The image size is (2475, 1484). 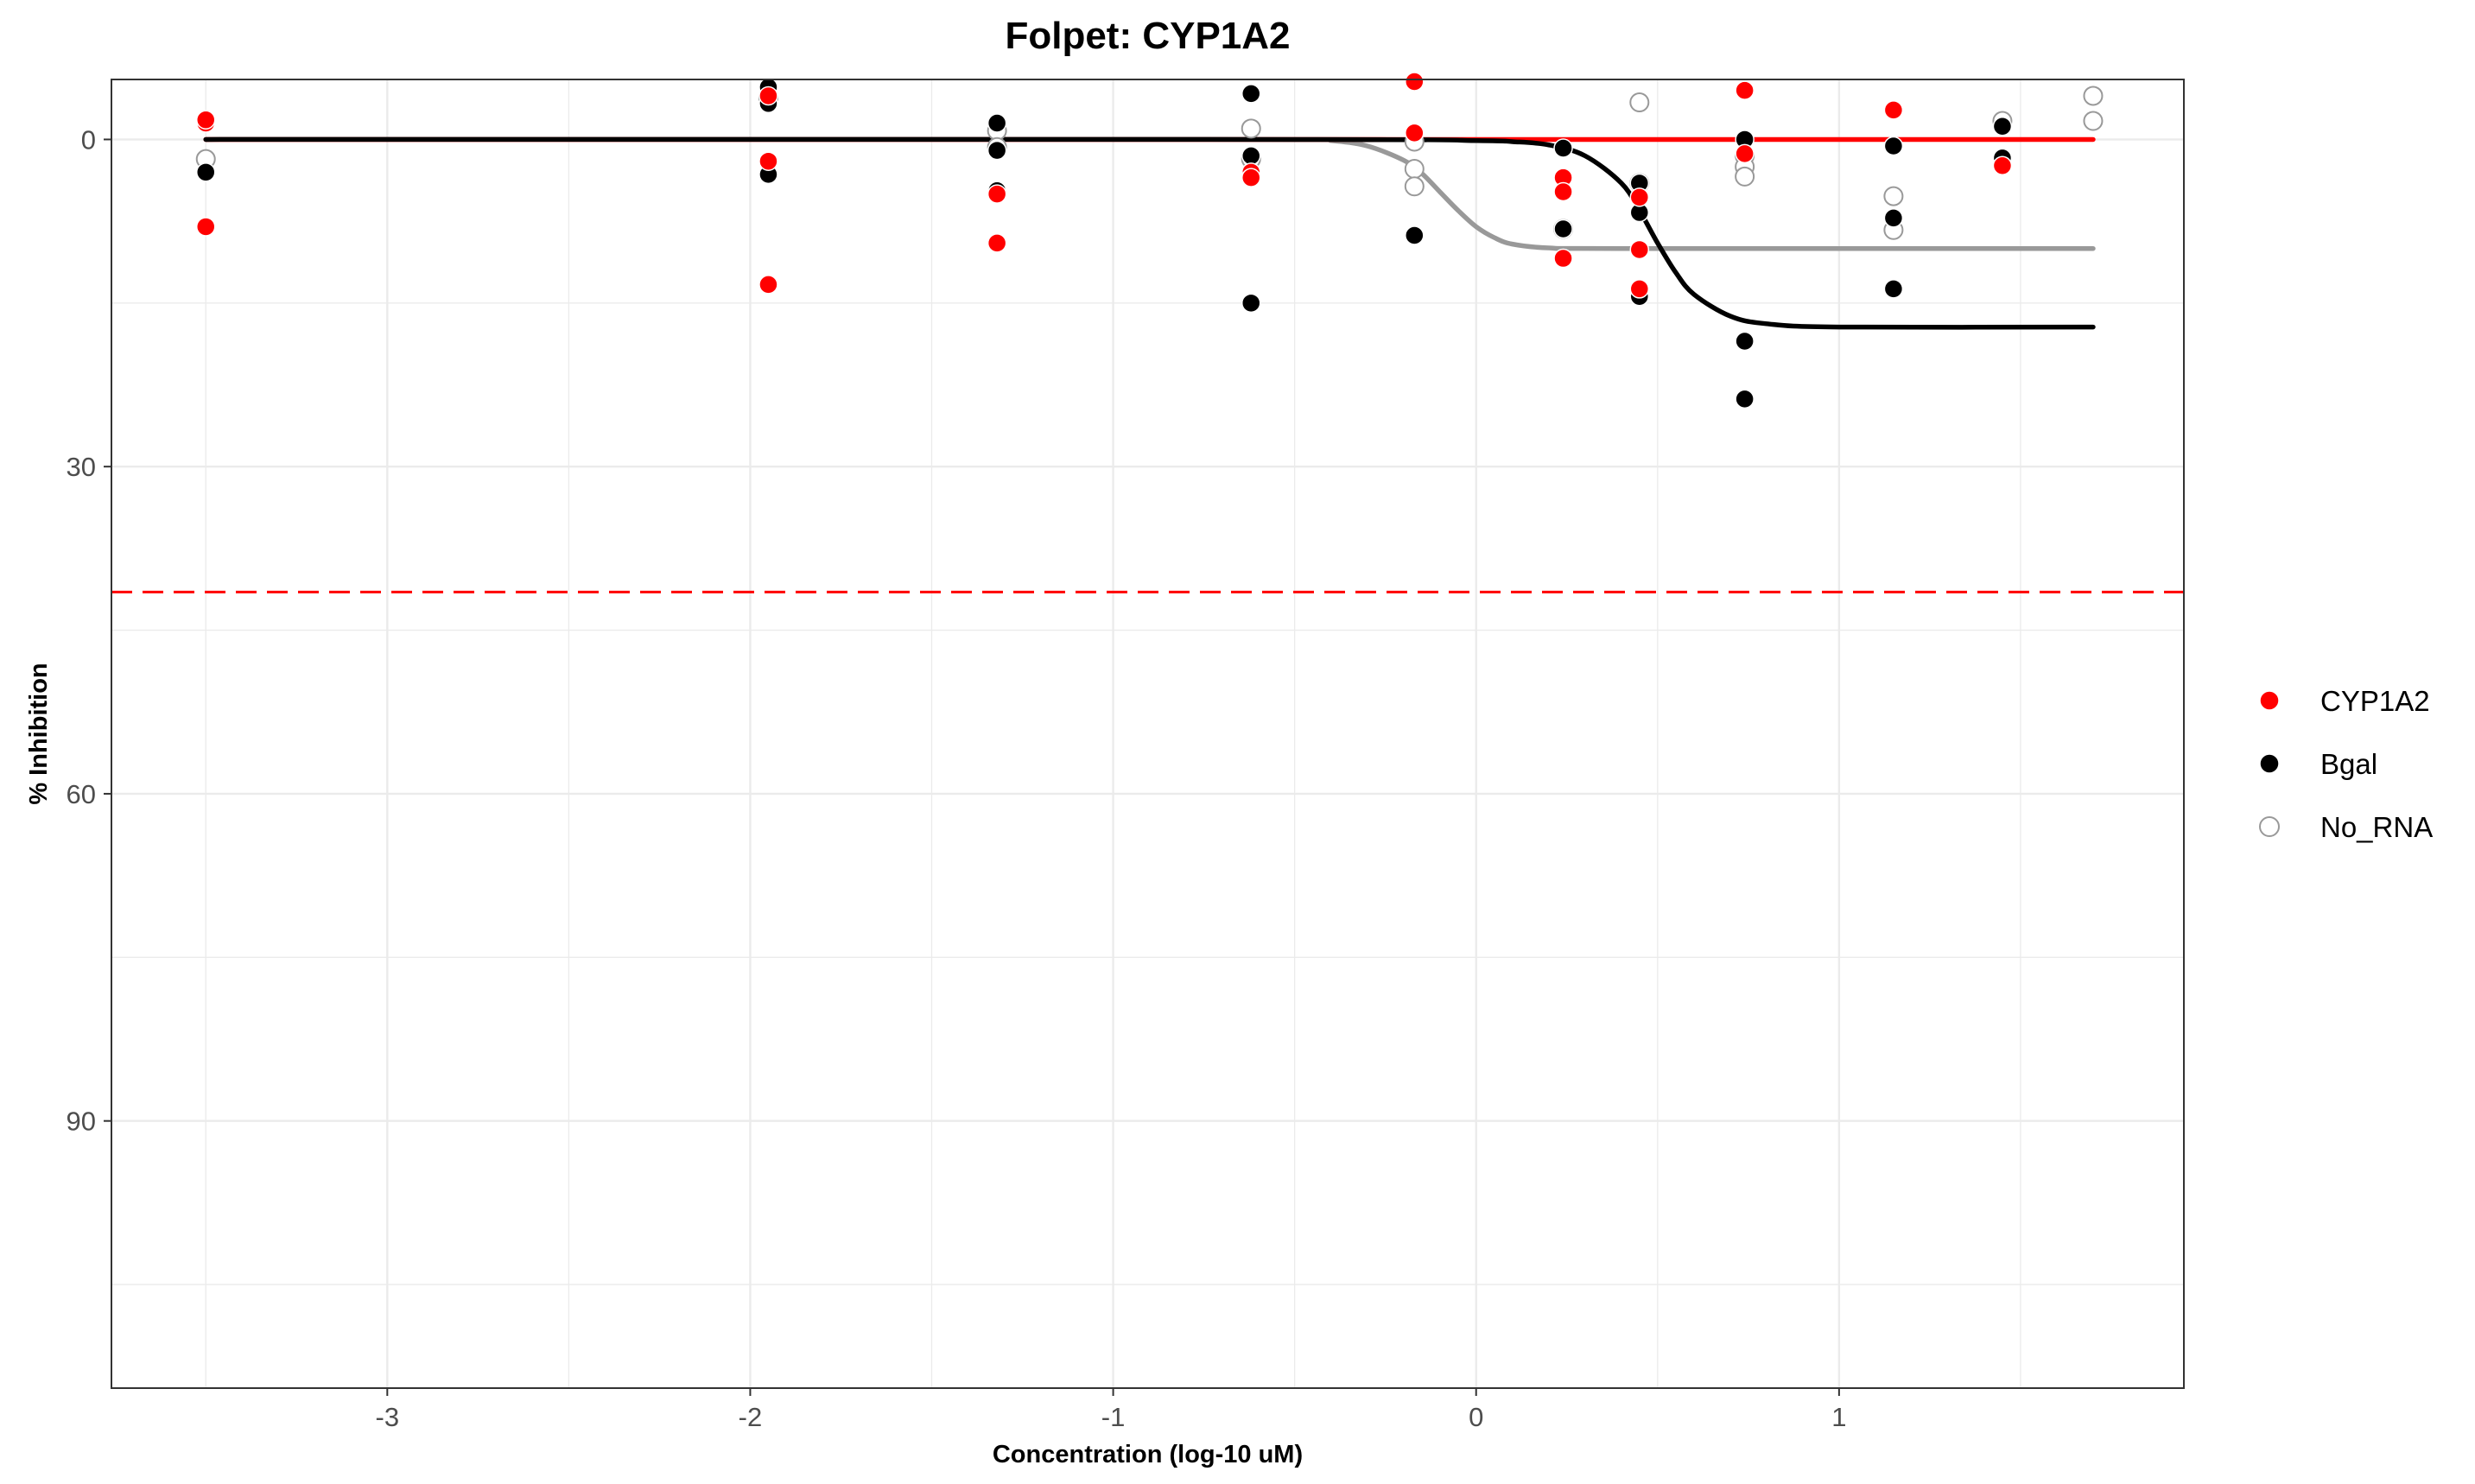 I want to click on x-tick-label: 0, so click(x=1476, y=1417).